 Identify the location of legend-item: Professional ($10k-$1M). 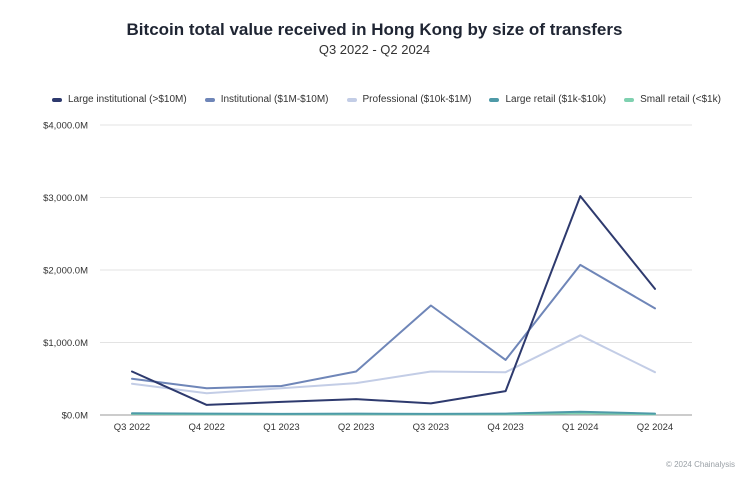
(409, 99).